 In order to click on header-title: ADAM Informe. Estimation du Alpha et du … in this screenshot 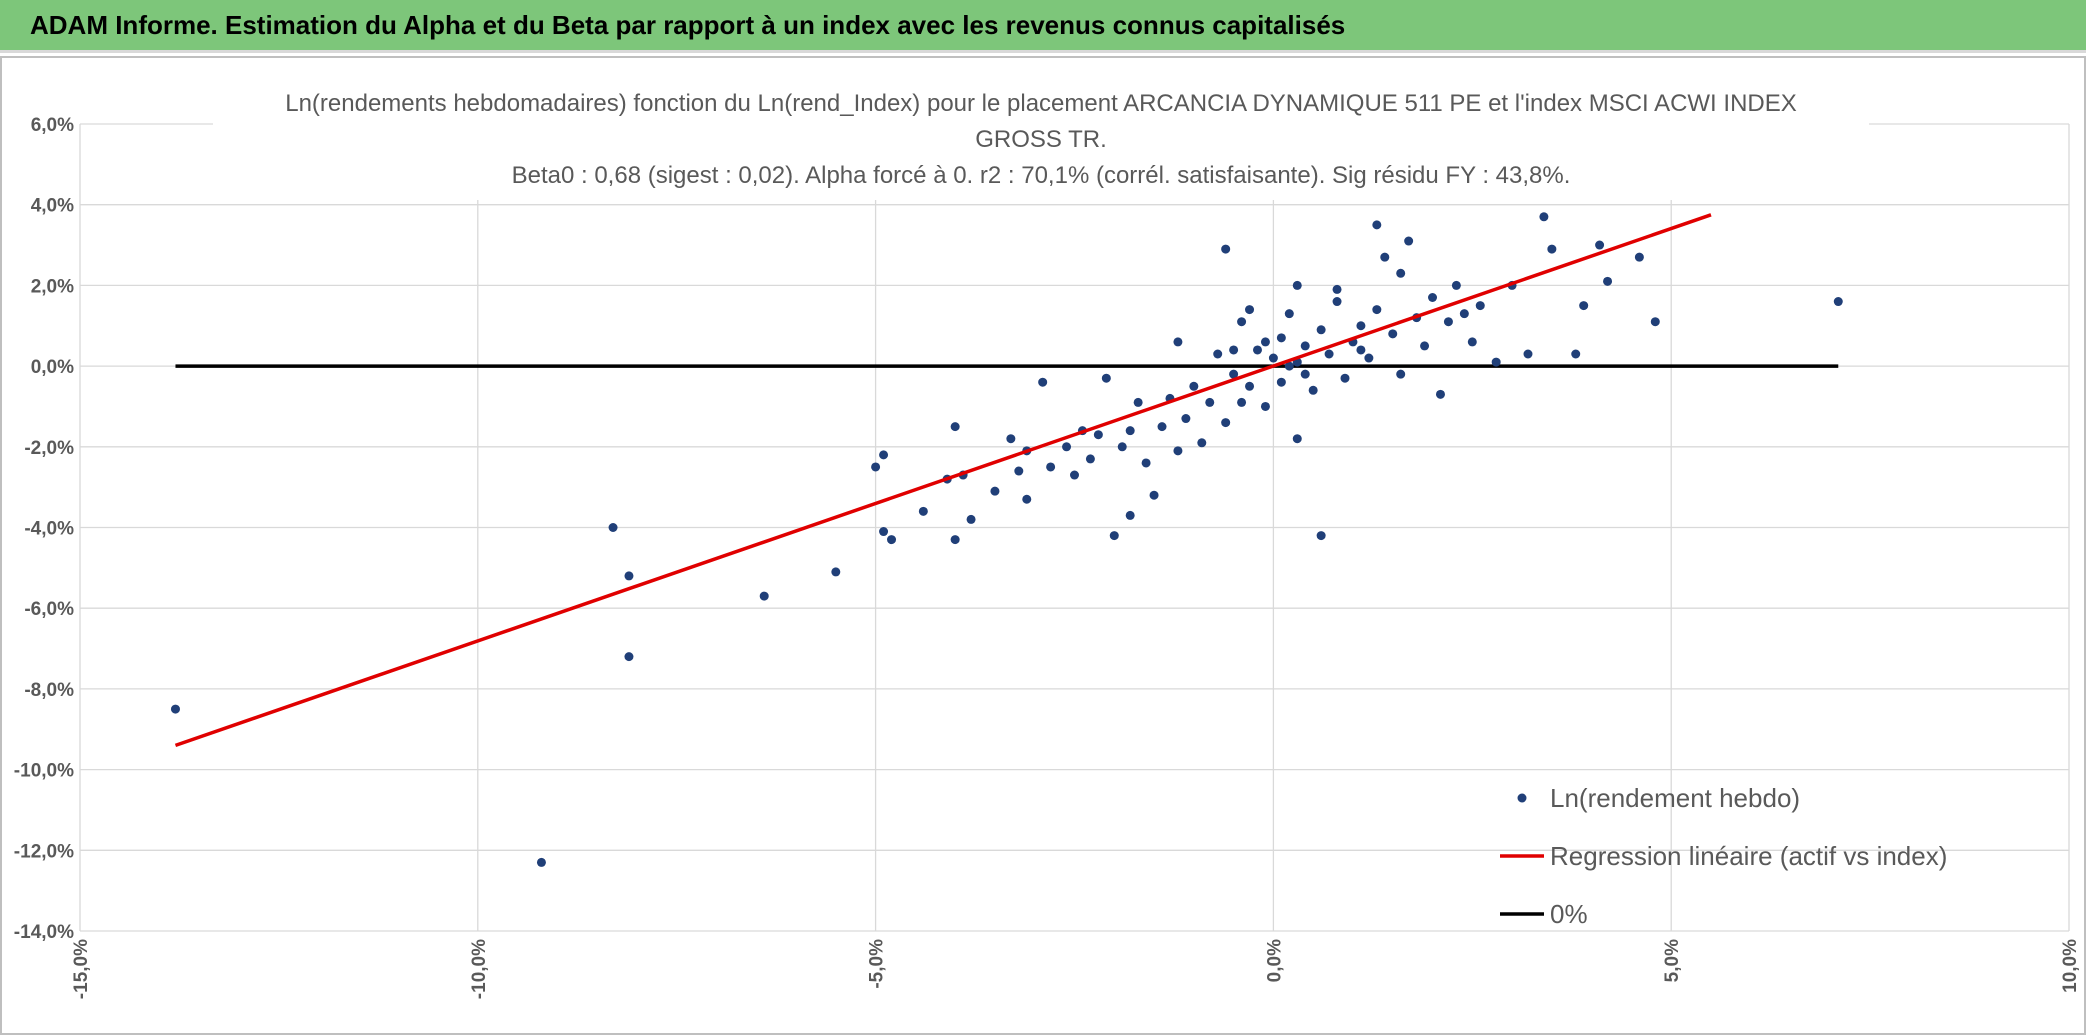, I will do `click(688, 25)`.